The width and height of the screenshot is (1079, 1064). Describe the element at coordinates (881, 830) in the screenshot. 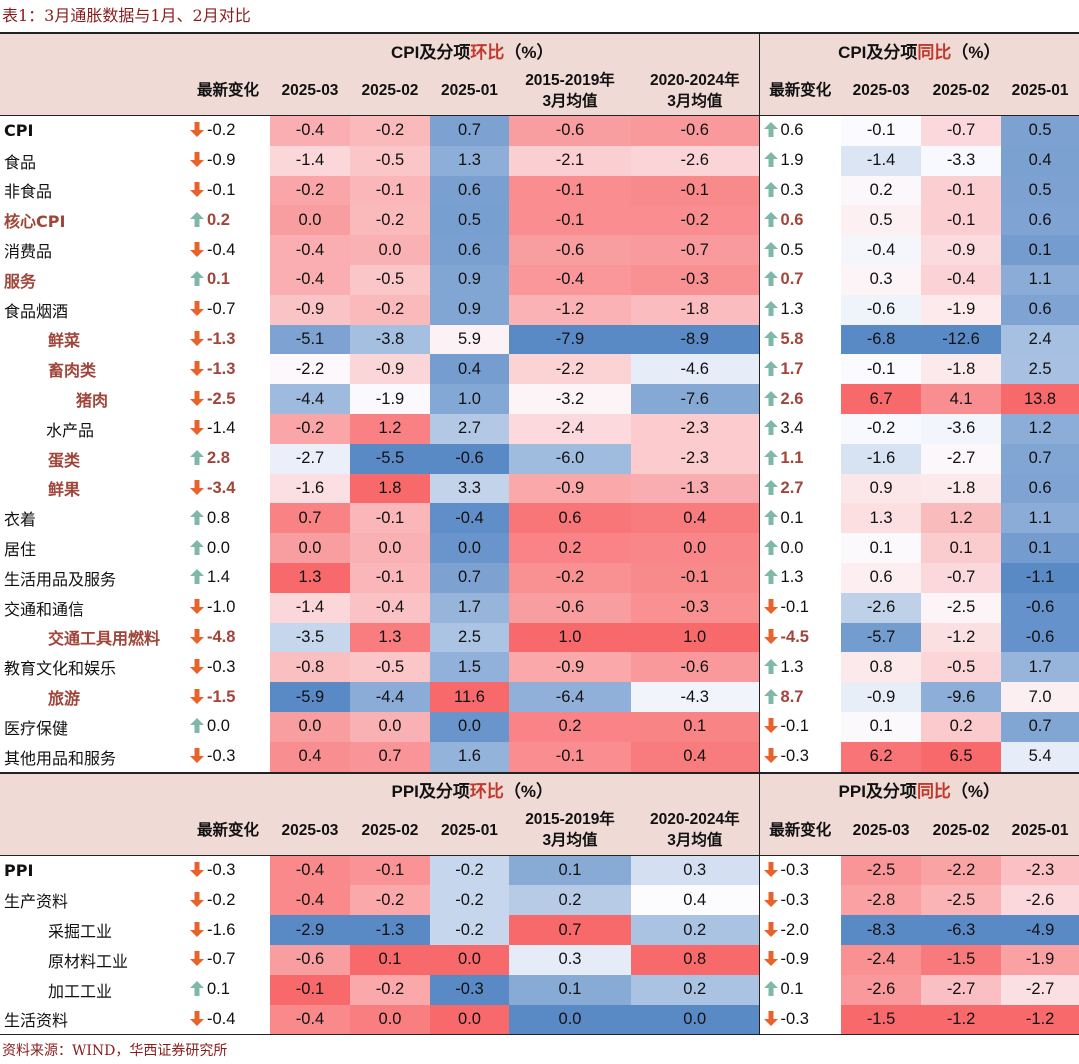

I see `ppi-colhead-yoy-m3: 2025-03` at that location.